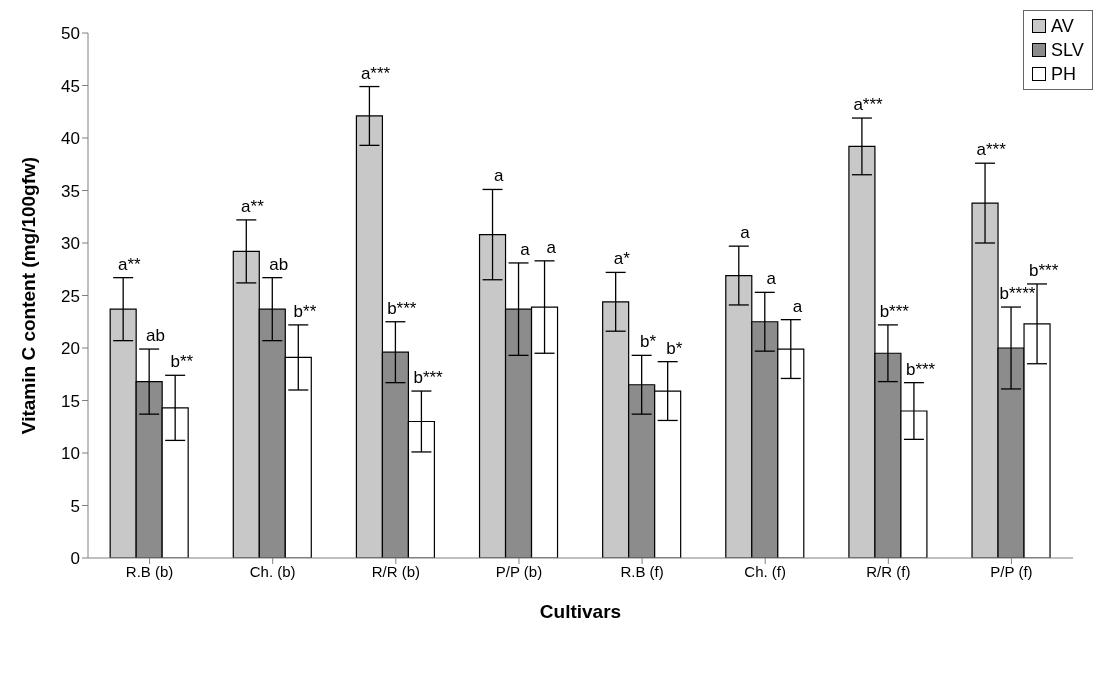 The width and height of the screenshot is (1111, 675). Describe the element at coordinates (70, 401) in the screenshot. I see `y-tick-label: 15` at that location.